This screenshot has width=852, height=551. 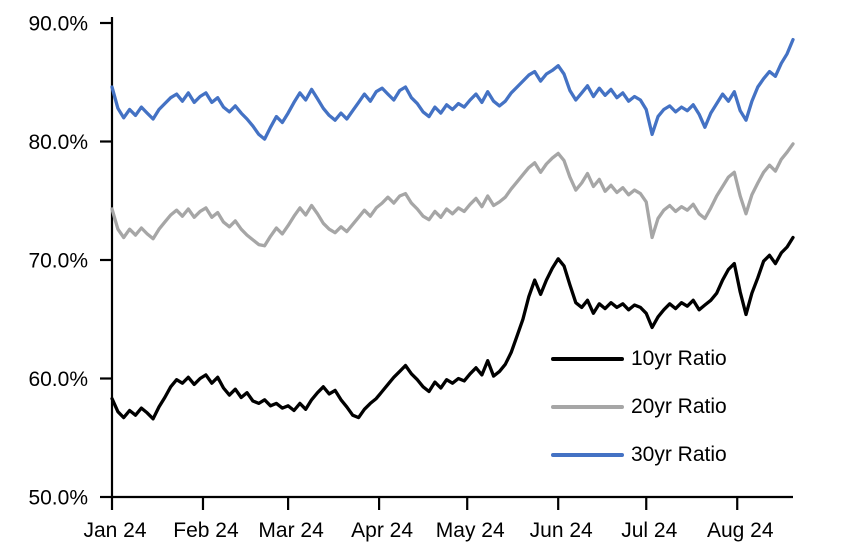 I want to click on y-tick-label: 90.0%, so click(x=58, y=24).